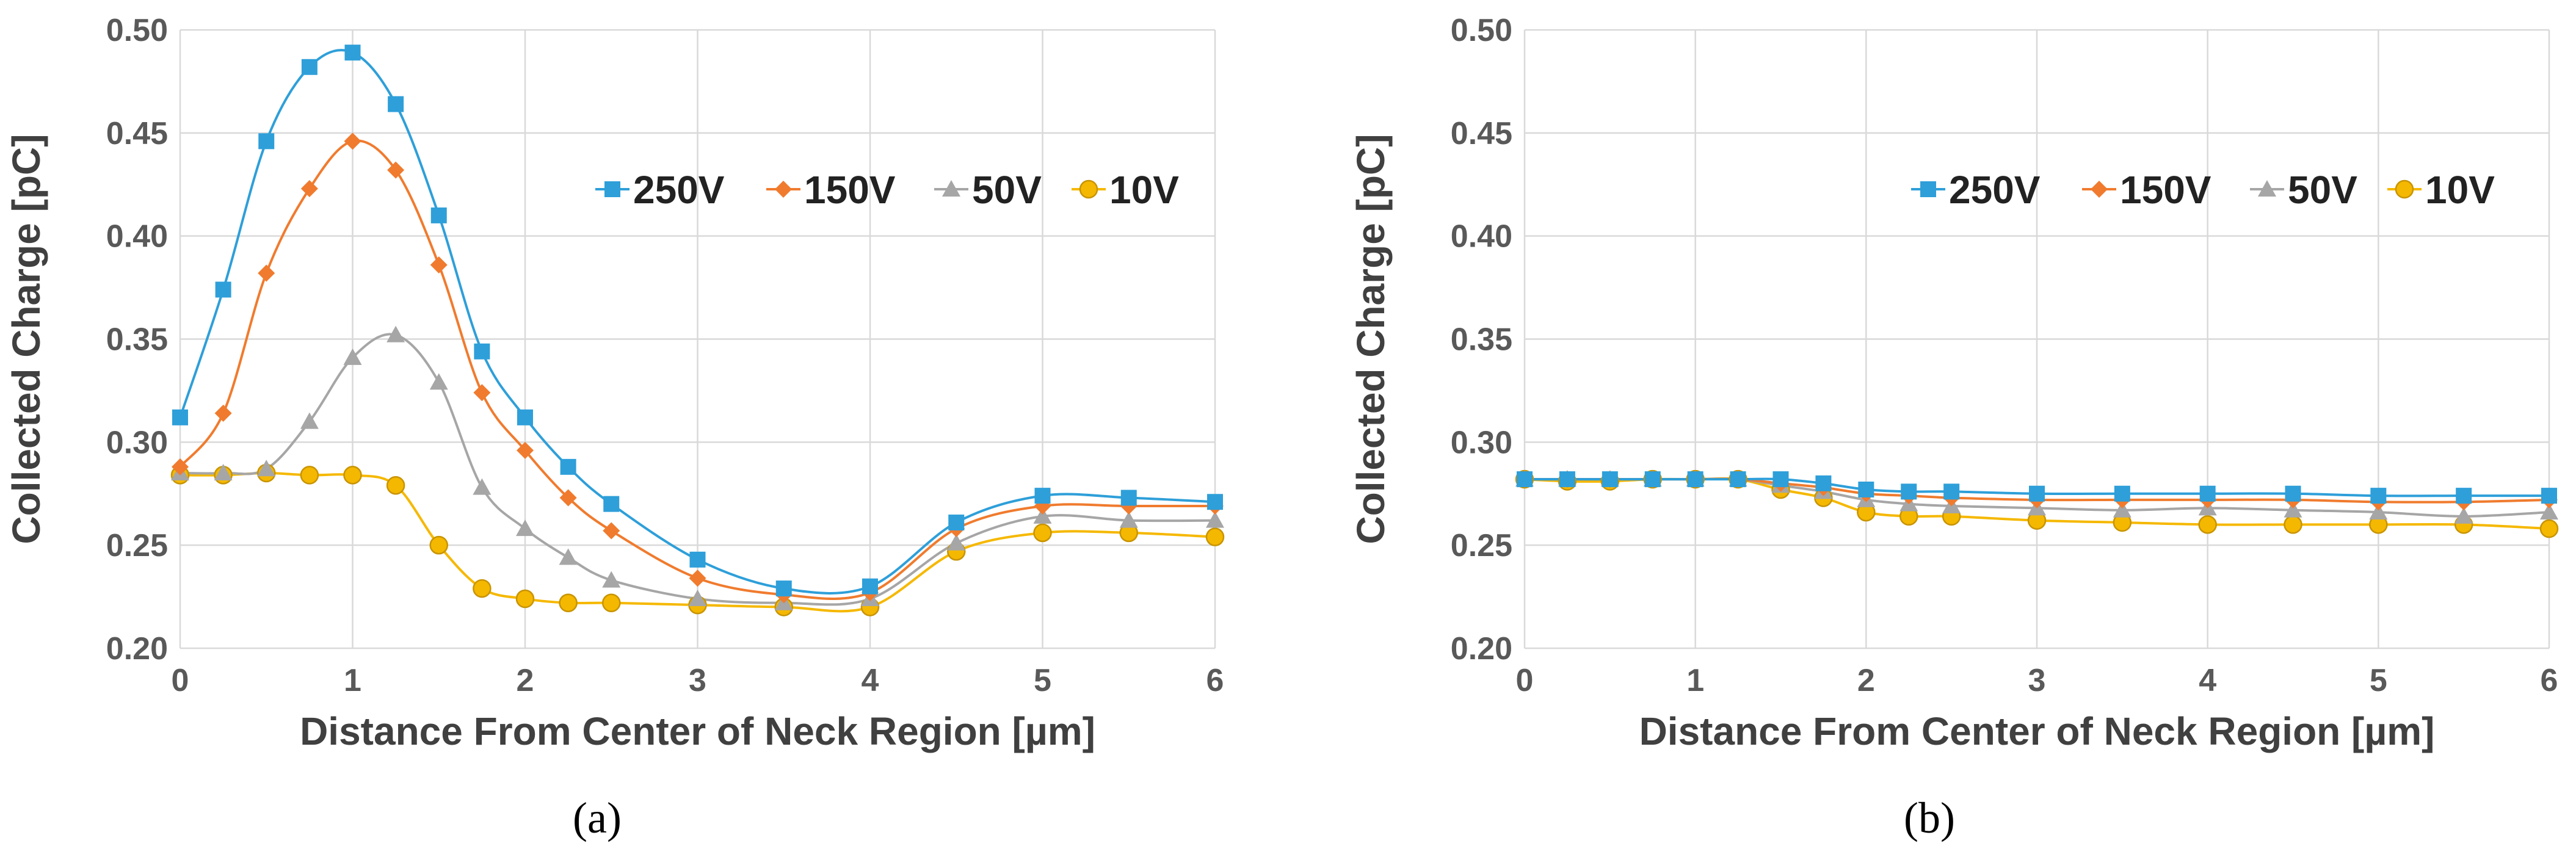  I want to click on y-tick-label: 0.40, so click(137, 237).